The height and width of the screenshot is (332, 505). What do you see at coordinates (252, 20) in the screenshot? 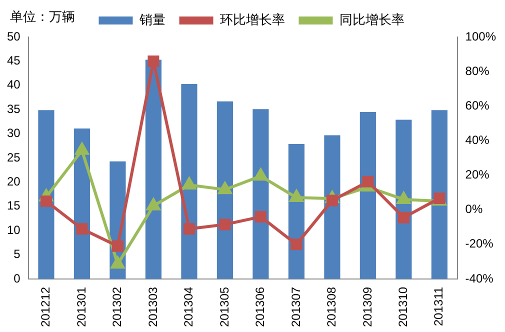
I see `legend-label: 环比增长率` at bounding box center [252, 20].